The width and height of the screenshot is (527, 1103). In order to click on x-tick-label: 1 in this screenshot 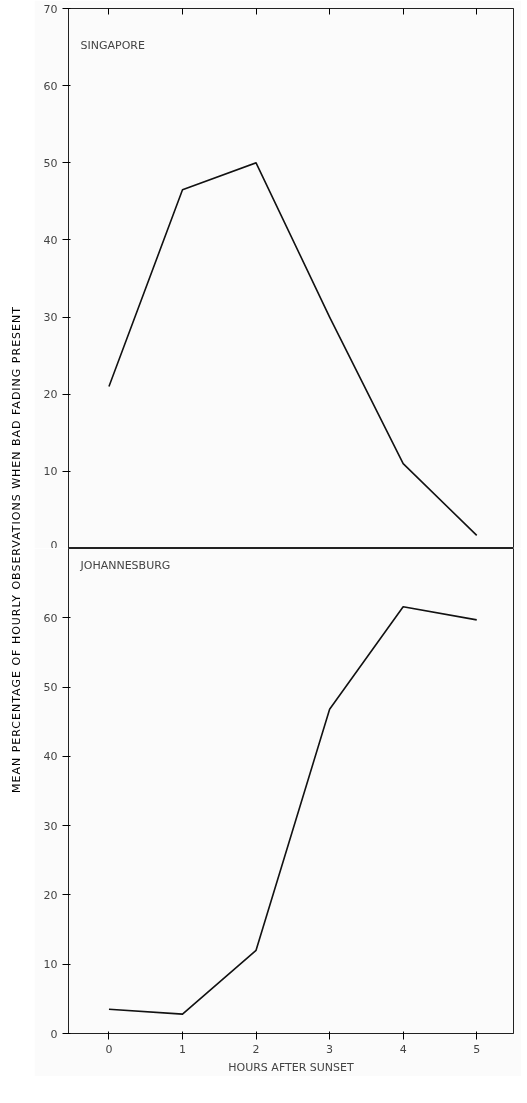, I will do `click(183, 1049)`.